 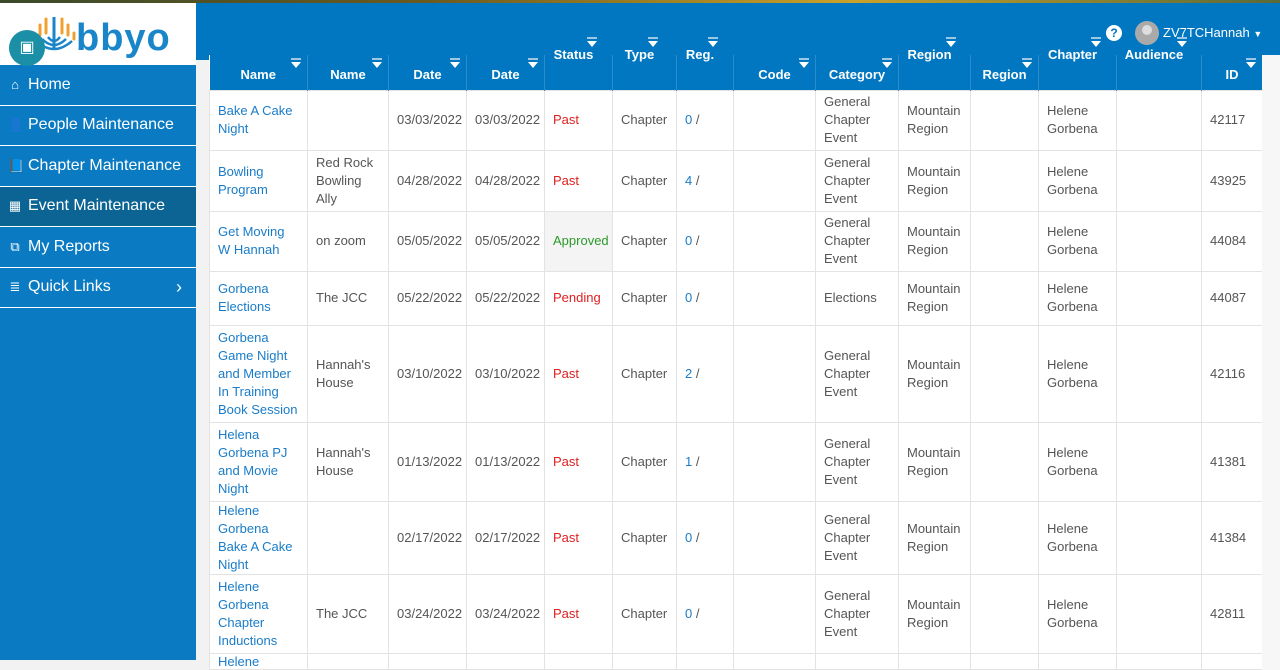 I want to click on end-date-cell: 04/28/2022, so click(x=505, y=180).